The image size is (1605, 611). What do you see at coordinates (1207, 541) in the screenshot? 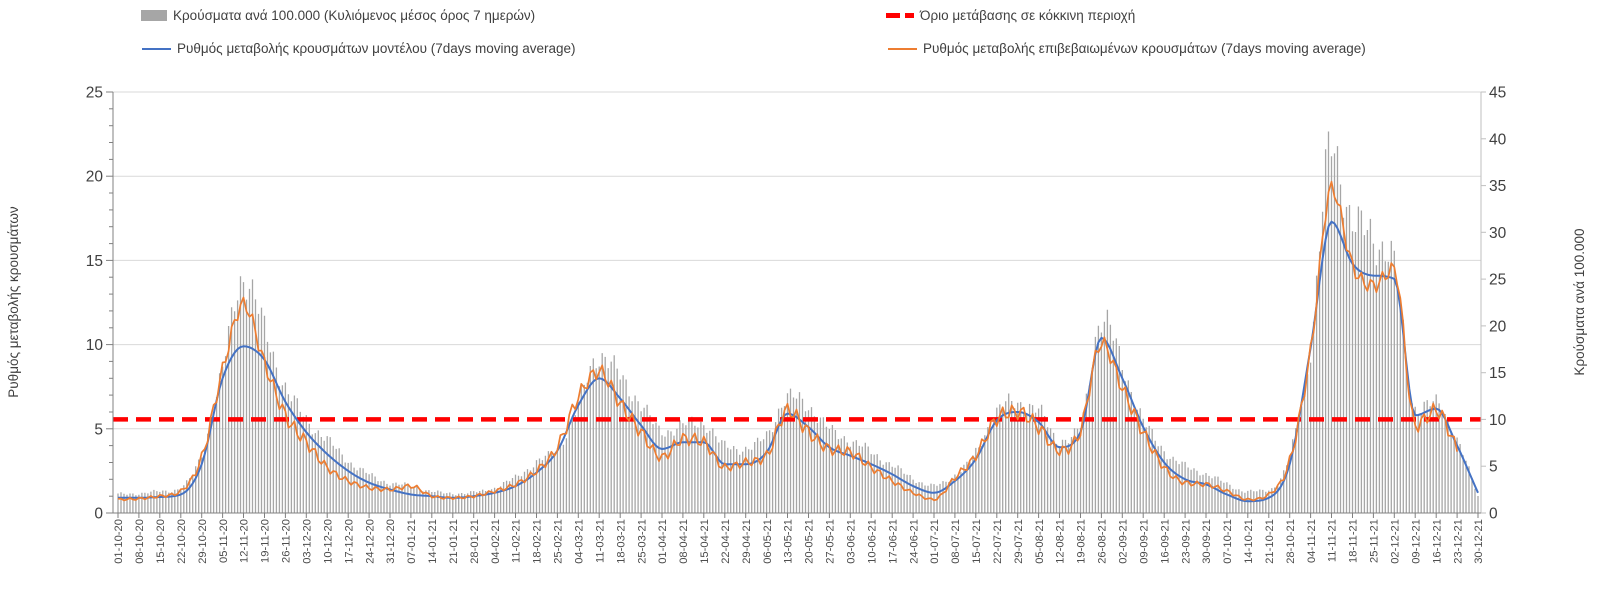
I see `svg-text: 30-09-21` at bounding box center [1207, 541].